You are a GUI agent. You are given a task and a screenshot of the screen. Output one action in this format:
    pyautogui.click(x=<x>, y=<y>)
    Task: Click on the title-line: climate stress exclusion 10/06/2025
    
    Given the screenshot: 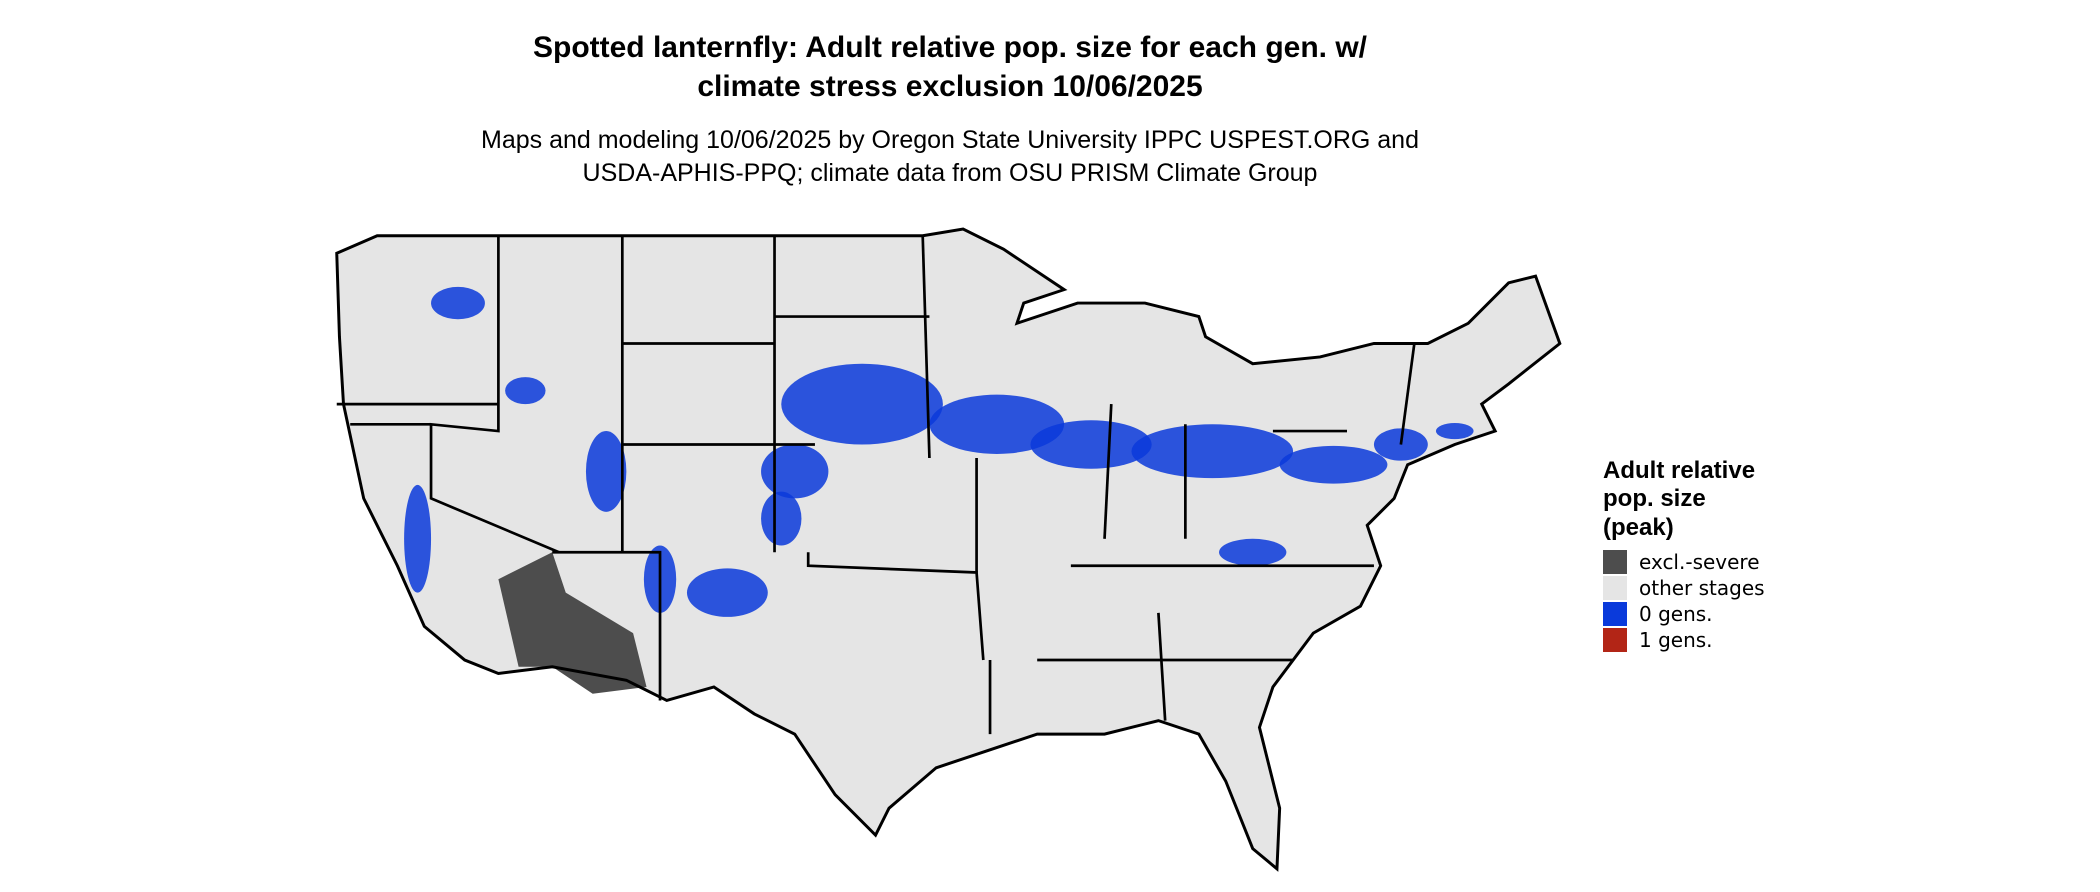 What is the action you would take?
    pyautogui.click(x=949, y=86)
    